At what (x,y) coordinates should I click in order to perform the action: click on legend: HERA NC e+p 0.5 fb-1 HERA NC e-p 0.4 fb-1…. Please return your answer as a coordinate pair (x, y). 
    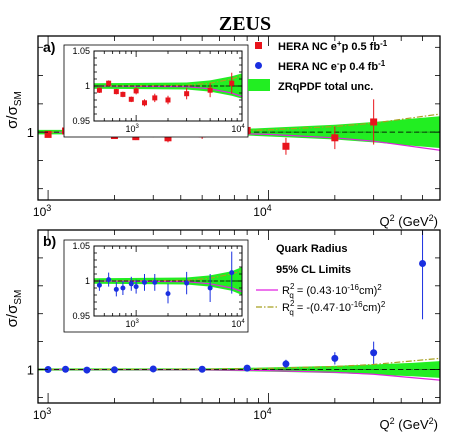
    Looking at the image, I should click on (318, 66).